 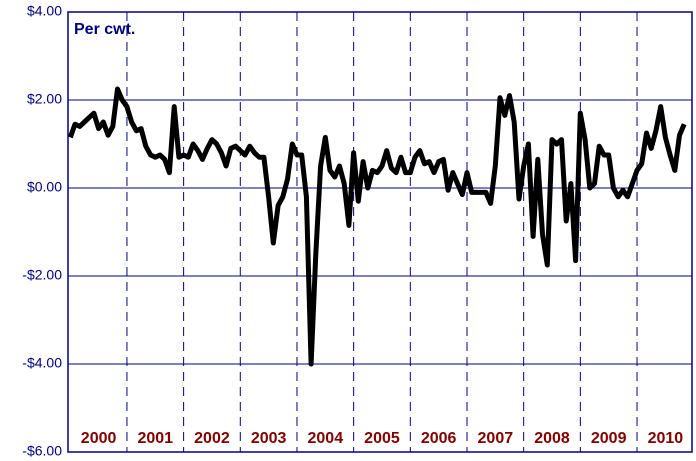 I want to click on y-tick-label: $2.00, so click(x=44, y=99).